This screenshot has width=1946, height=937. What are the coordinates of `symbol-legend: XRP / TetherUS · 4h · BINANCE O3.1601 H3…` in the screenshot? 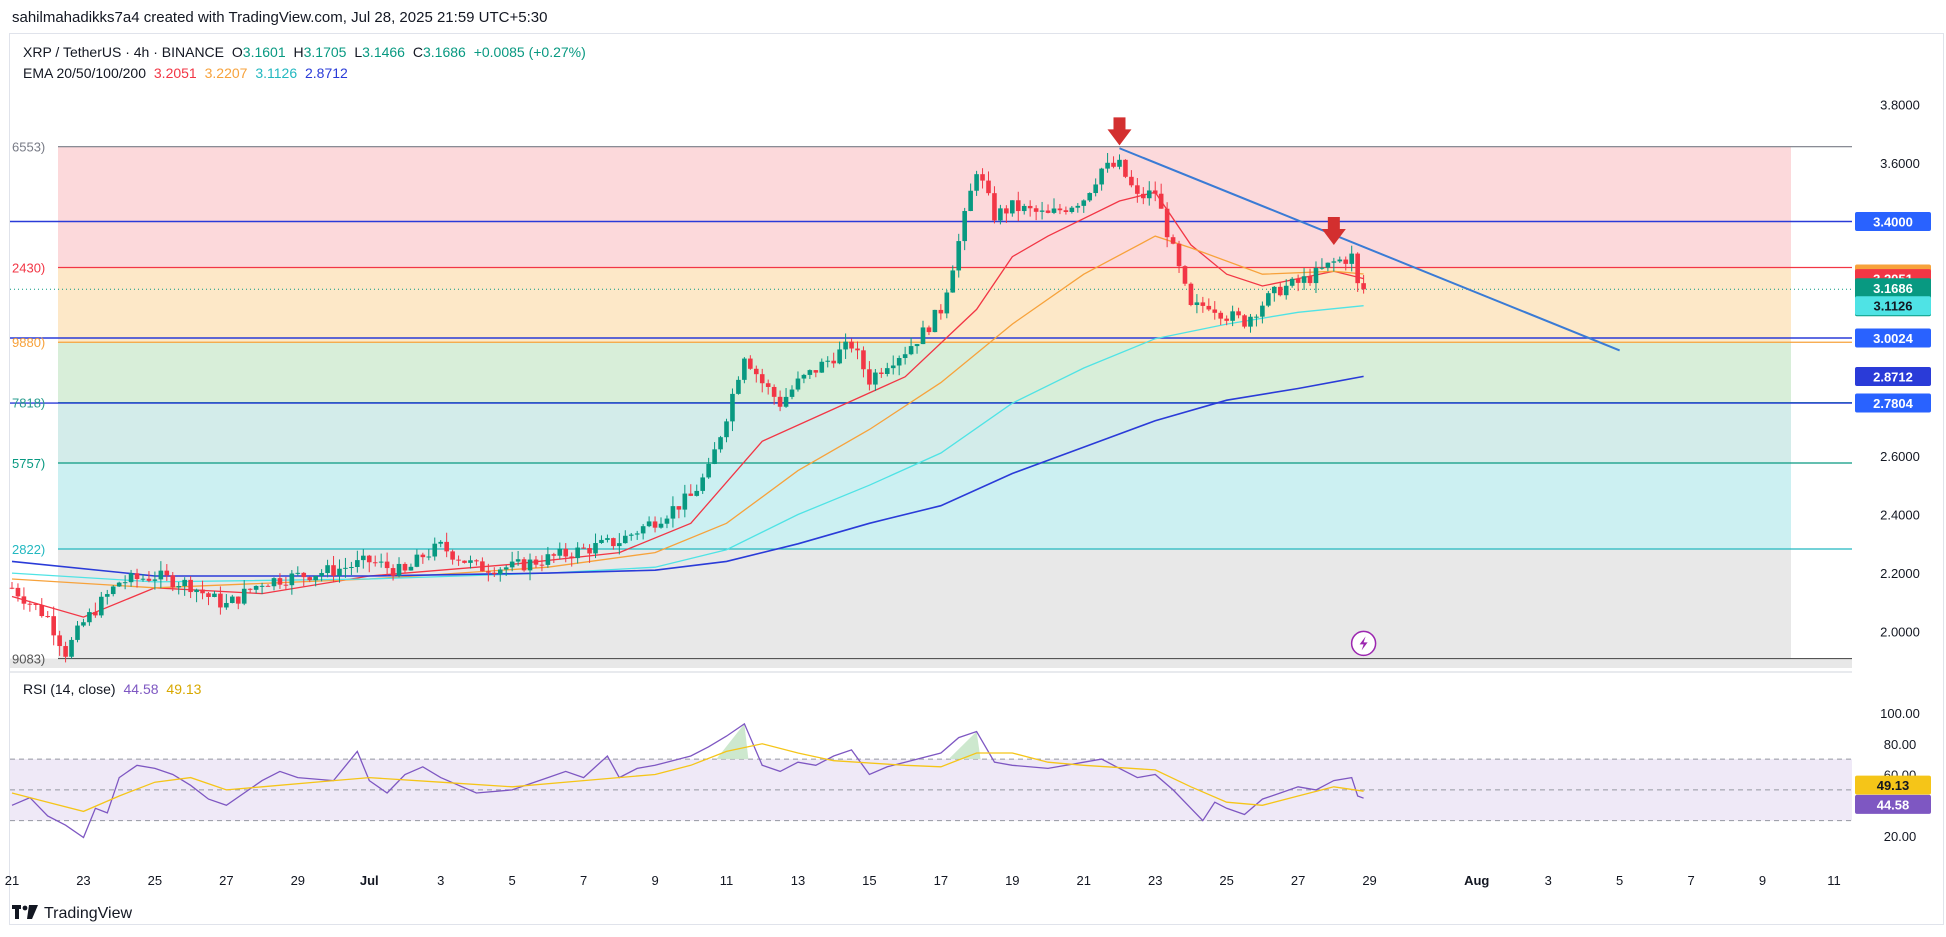 It's located at (306, 52).